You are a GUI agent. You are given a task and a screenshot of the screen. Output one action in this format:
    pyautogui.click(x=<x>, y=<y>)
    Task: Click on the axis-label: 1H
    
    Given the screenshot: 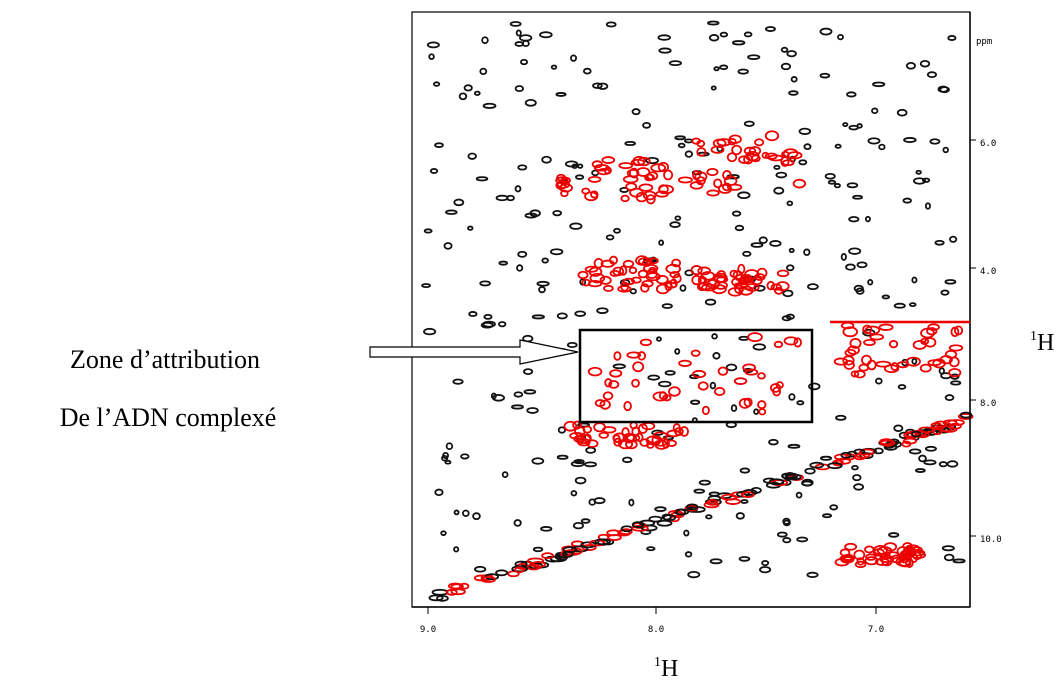 What is the action you would take?
    pyautogui.click(x=666, y=668)
    